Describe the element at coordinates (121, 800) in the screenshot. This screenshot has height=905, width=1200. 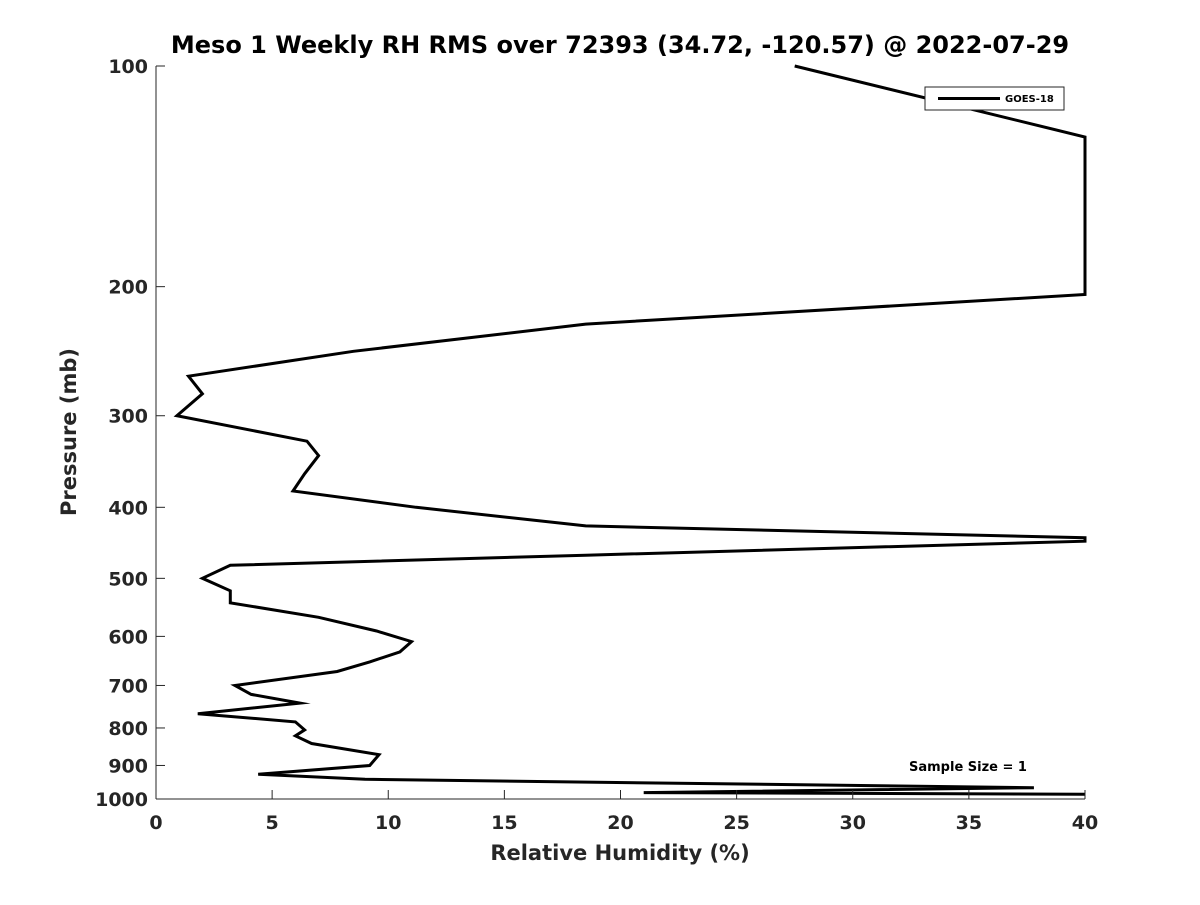
I see `y-tick-label: 1000` at that location.